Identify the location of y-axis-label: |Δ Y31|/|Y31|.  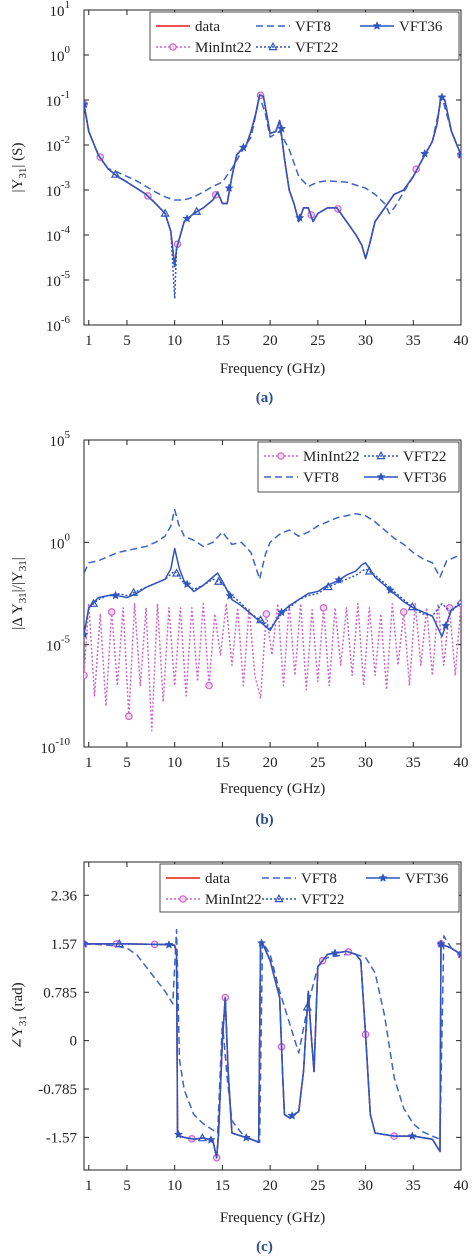
(19, 593).